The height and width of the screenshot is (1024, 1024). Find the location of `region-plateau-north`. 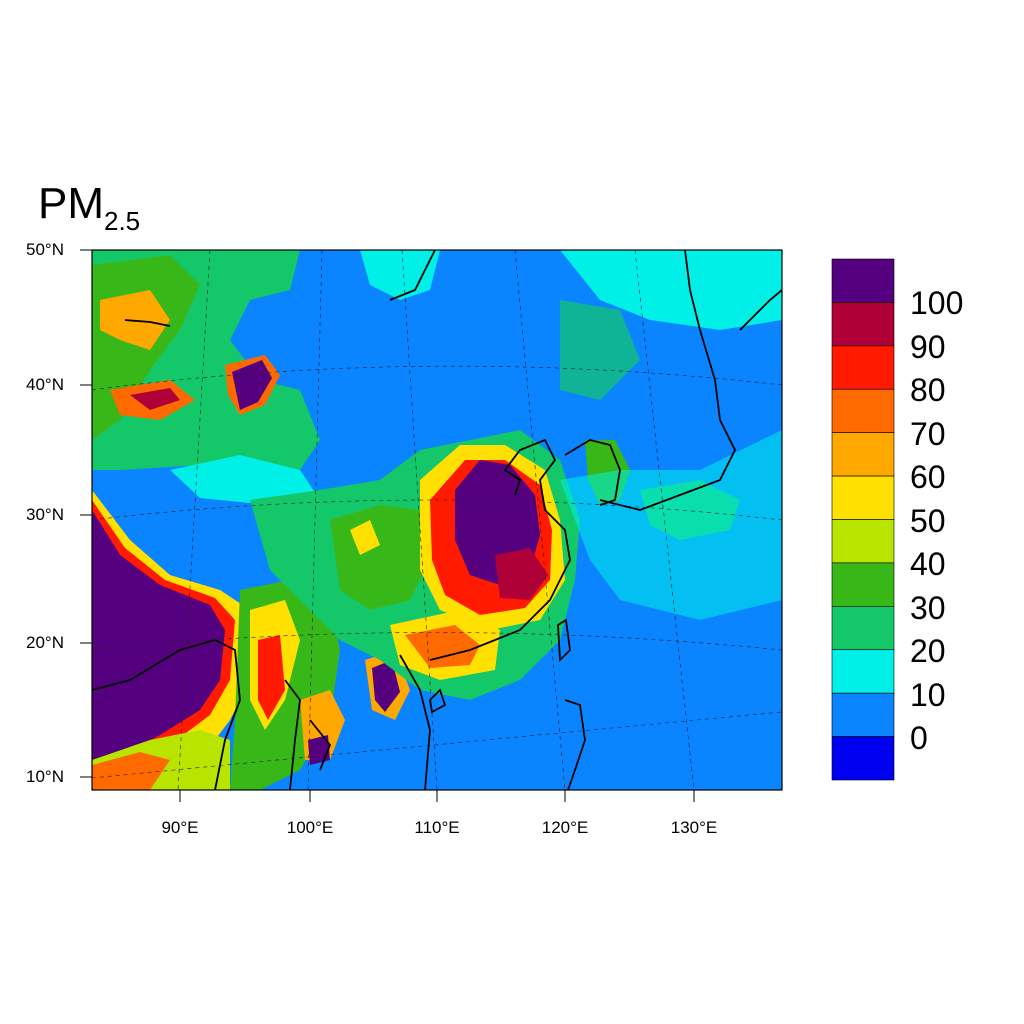

region-plateau-north is located at coordinates (245, 480).